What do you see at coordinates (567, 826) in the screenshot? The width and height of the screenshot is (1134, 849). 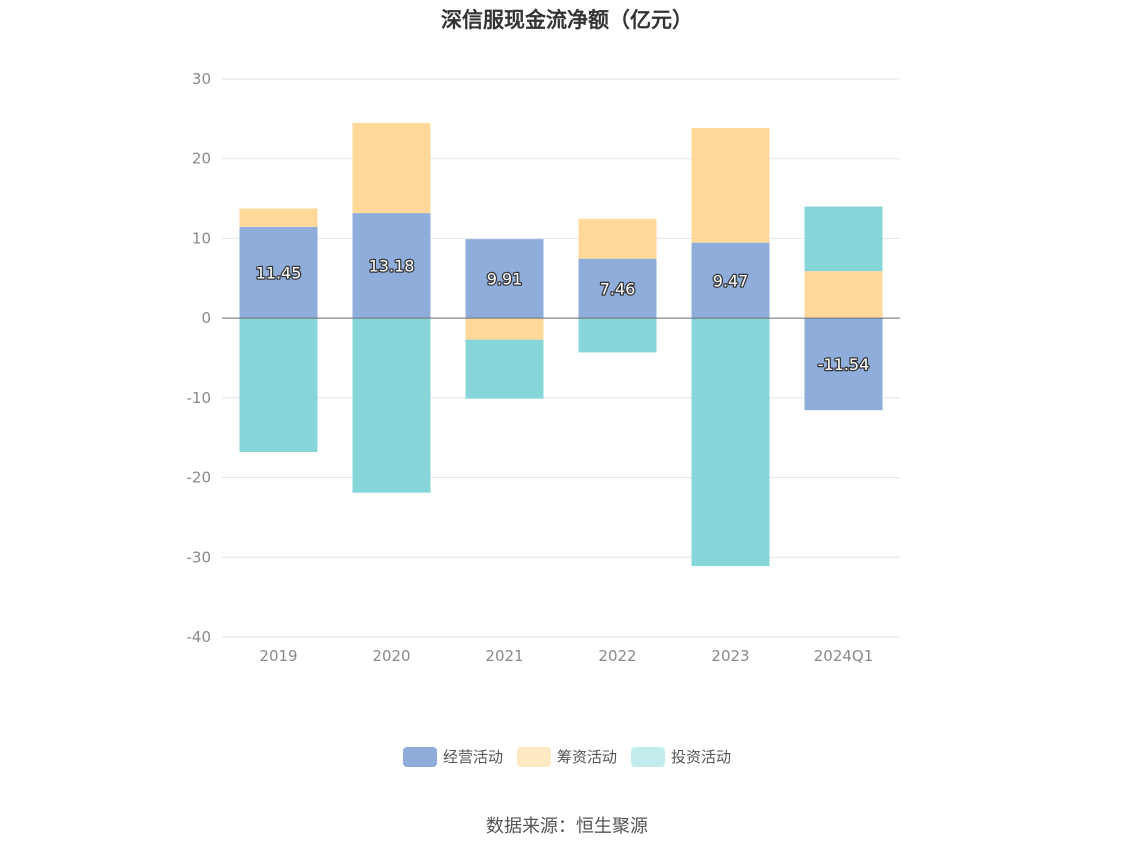 I see `data-source: 数据来源：恒生聚源` at bounding box center [567, 826].